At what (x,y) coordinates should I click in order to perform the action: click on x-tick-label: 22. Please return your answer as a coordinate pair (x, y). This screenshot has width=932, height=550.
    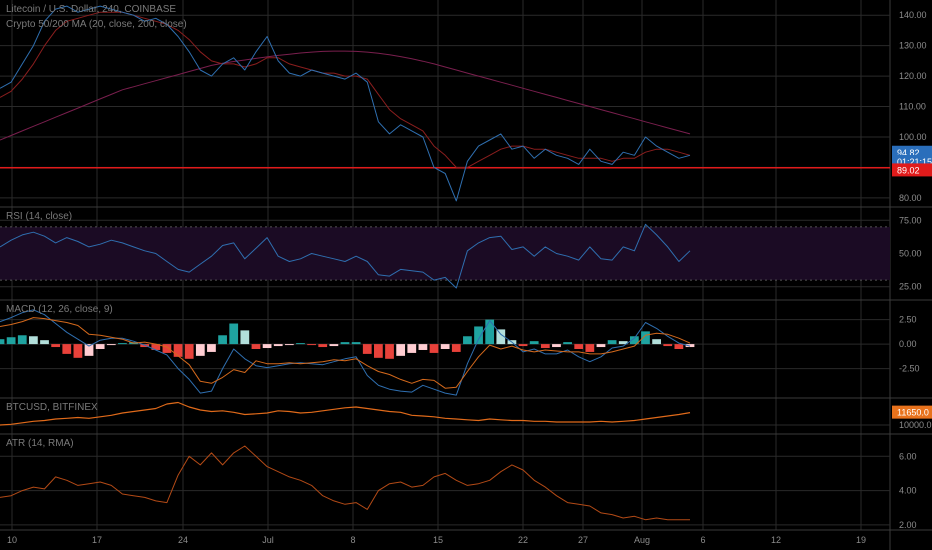
    Looking at the image, I should click on (523, 540).